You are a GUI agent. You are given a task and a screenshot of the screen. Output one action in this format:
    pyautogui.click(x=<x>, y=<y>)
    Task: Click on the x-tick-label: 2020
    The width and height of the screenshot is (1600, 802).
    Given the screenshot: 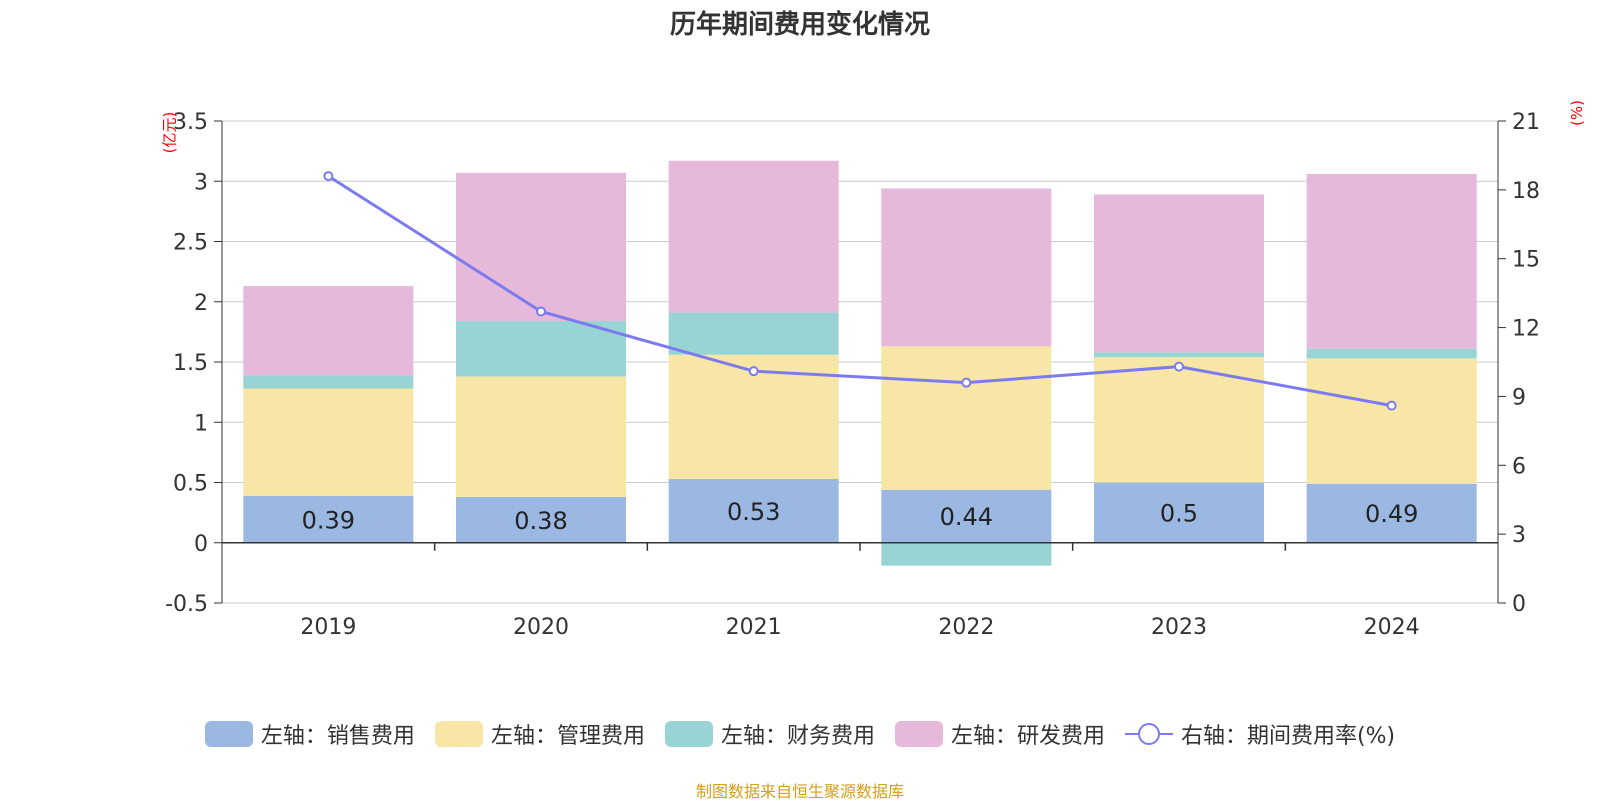 What is the action you would take?
    pyautogui.click(x=541, y=627)
    